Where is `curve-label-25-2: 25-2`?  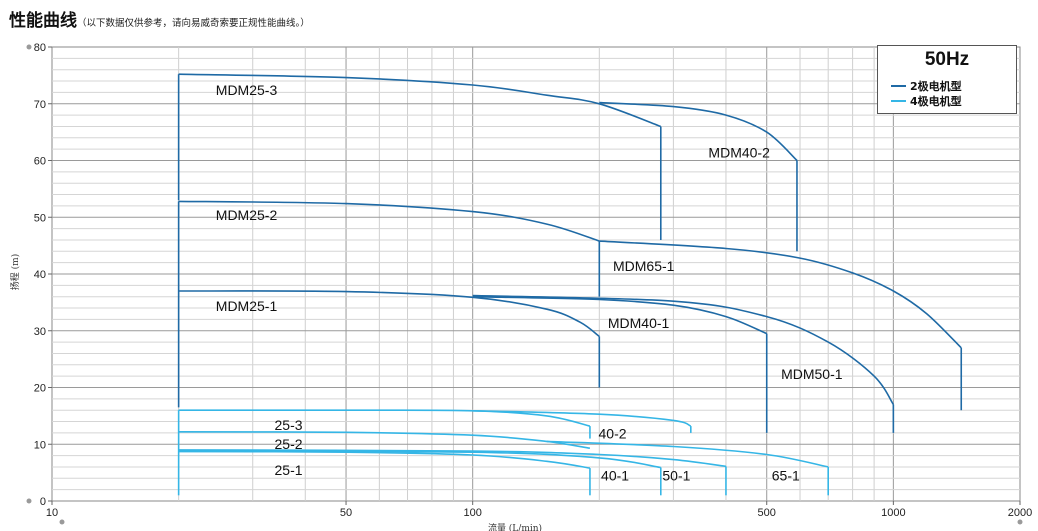 curve-label-25-2: 25-2 is located at coordinates (289, 444).